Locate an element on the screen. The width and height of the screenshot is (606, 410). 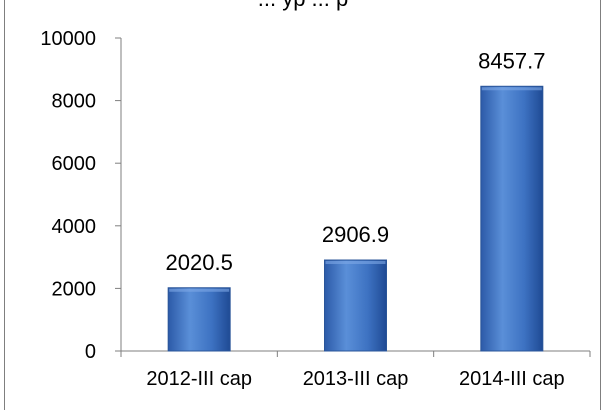
category-label-3: 2014-III cap is located at coordinates (512, 379).